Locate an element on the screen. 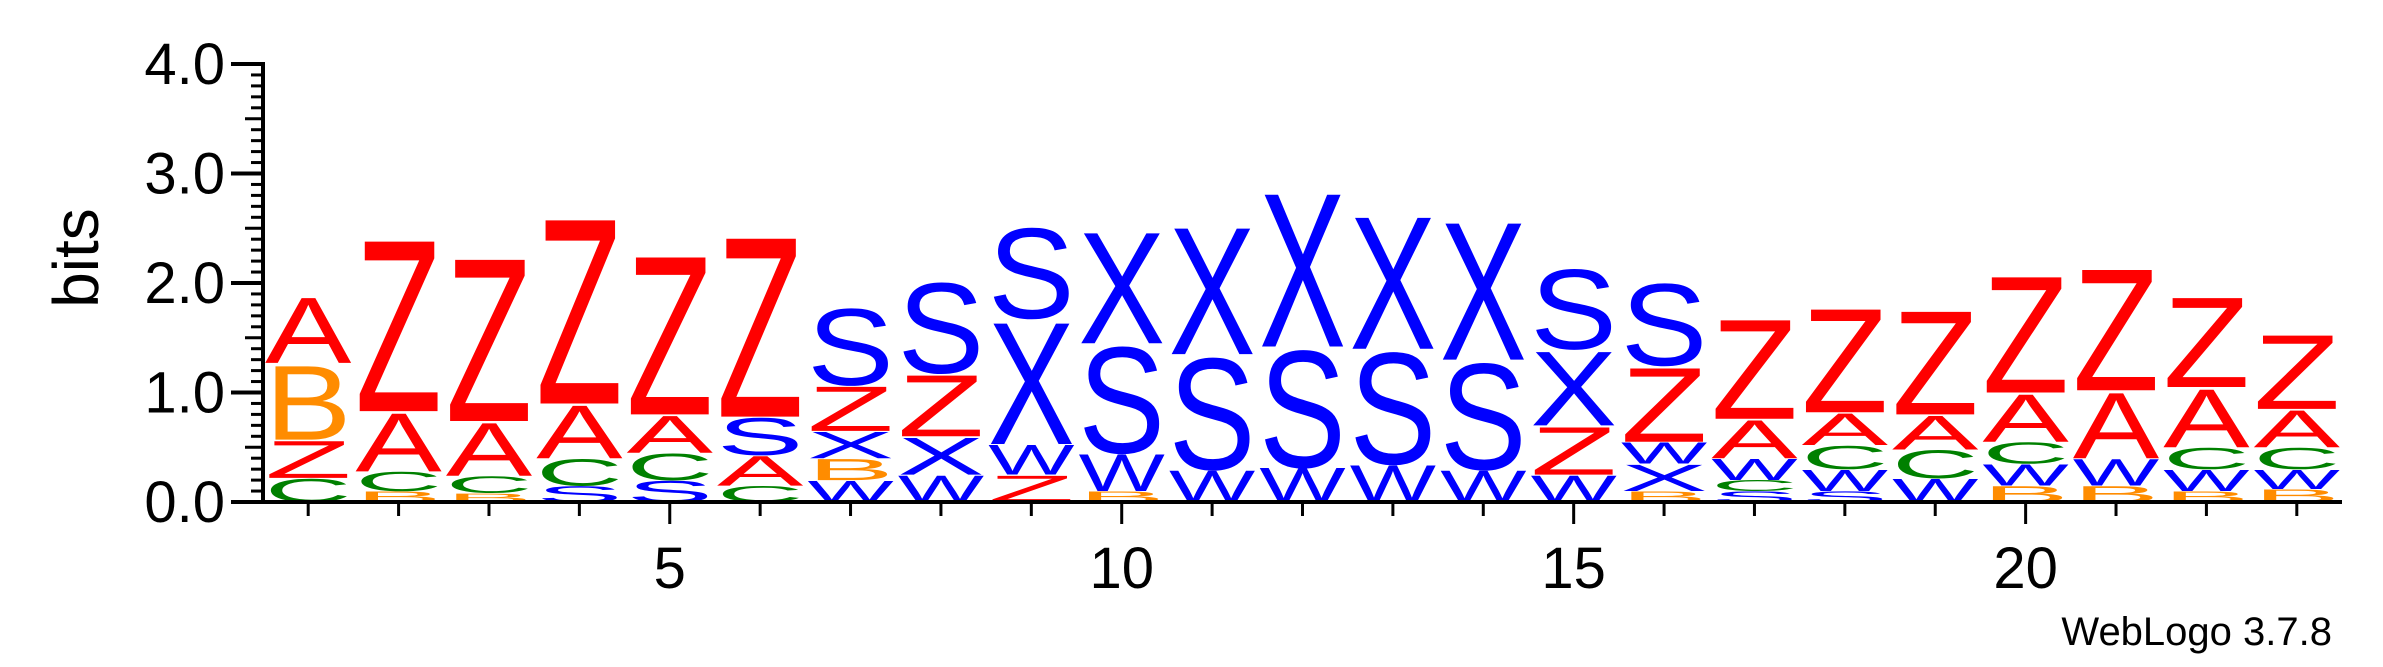 The height and width of the screenshot is (667, 2383). y-axis: 0.0 1.0 2.0 3.0 4.0 is located at coordinates (204, 283).